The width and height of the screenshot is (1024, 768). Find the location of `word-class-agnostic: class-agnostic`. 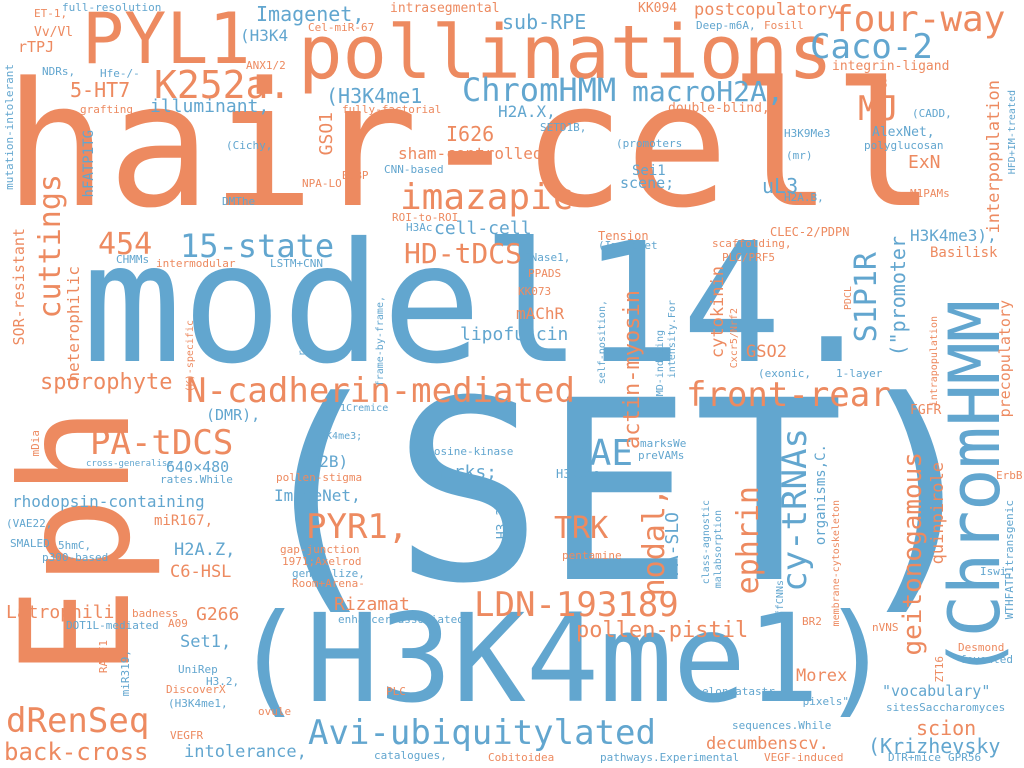

word-class-agnostic: class-agnostic is located at coordinates (706, 542).